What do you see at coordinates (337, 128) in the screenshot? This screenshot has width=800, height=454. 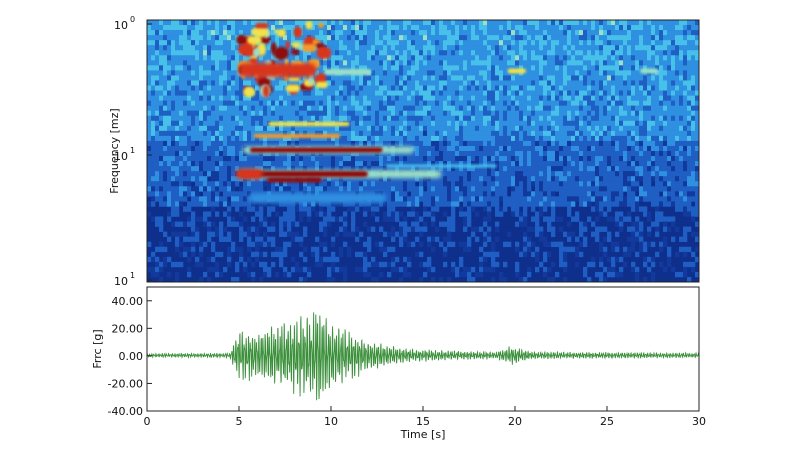 I see `spectrogram-cell-2063` at bounding box center [337, 128].